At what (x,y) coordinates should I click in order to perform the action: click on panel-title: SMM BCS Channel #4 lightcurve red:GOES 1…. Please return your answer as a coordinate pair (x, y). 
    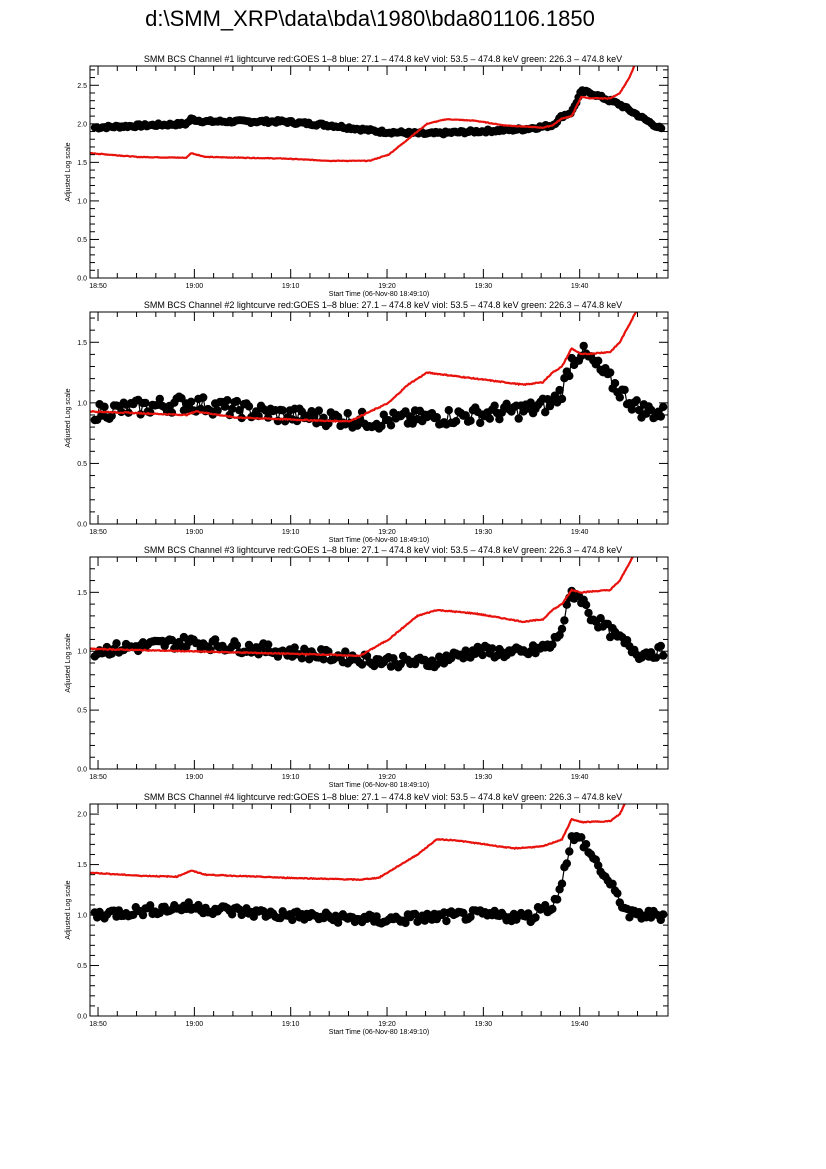
    Looking at the image, I should click on (383, 797).